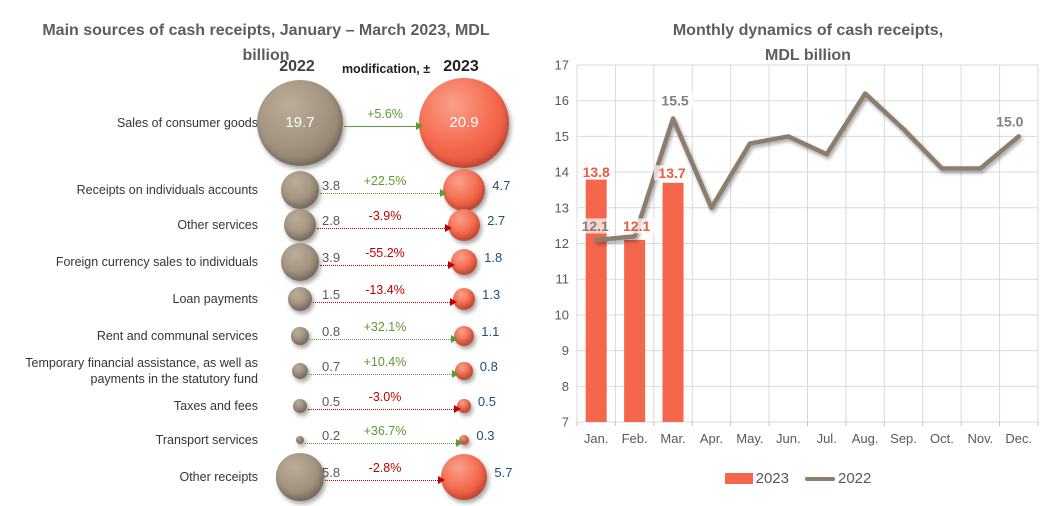 This screenshot has height=506, width=1064. I want to click on legend-swatch-2022-line, so click(820, 478).